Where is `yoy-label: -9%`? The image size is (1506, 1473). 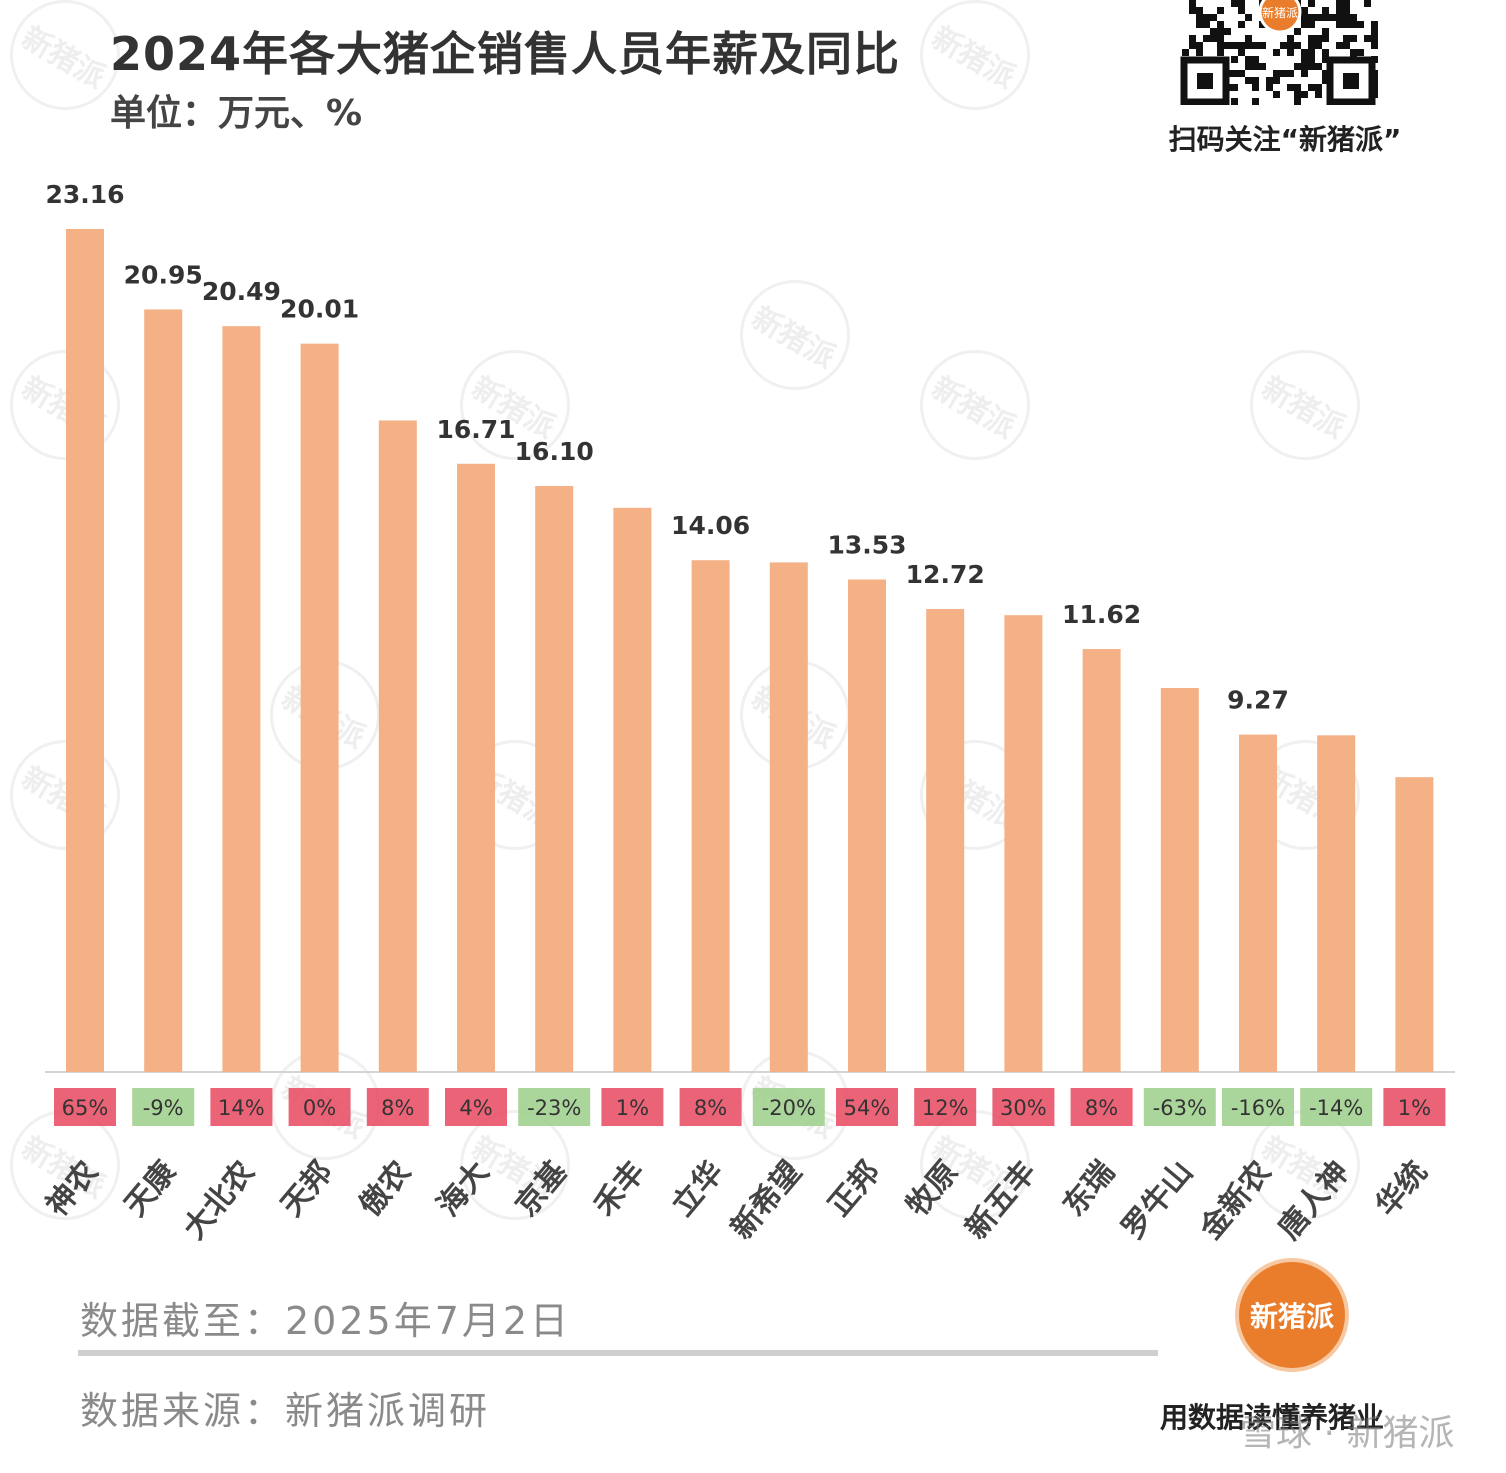 yoy-label: -9% is located at coordinates (163, 1108).